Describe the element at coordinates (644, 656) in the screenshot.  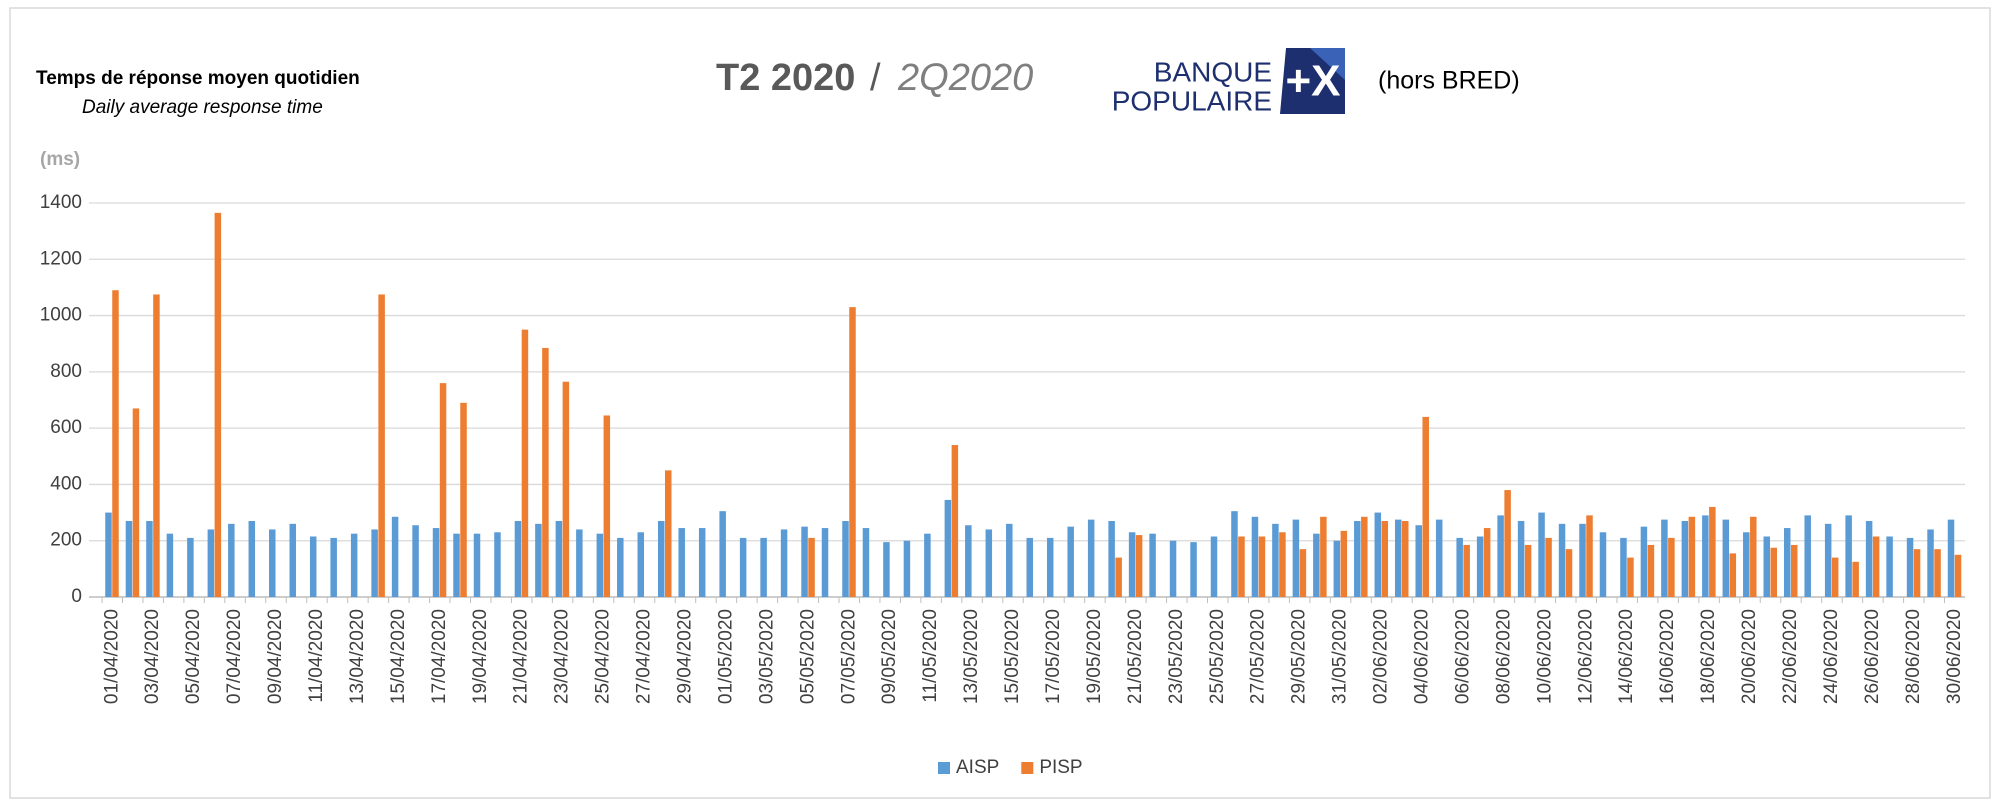
I see `x-tick-label: 27/04/2020` at that location.